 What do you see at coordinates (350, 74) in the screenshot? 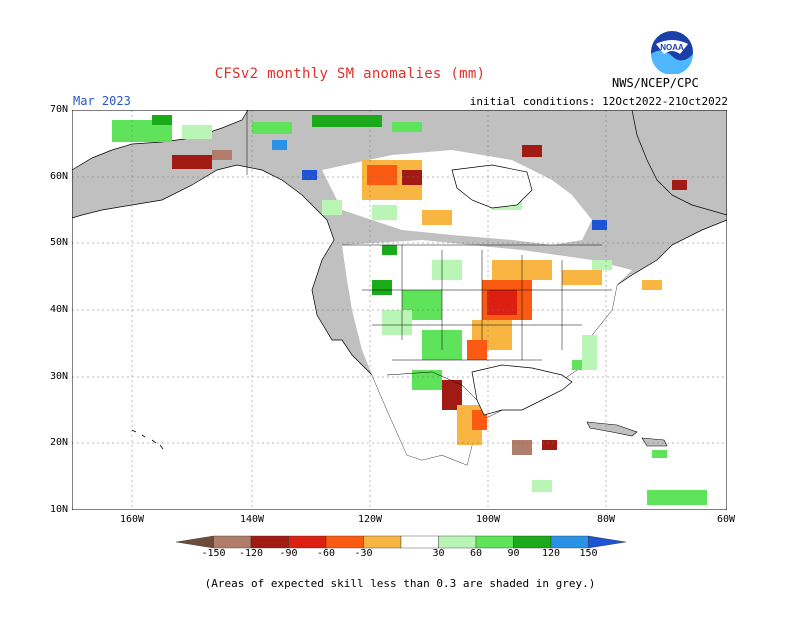
I see `chart-title: CFSv2 monthly SM anomalies (mm)` at bounding box center [350, 74].